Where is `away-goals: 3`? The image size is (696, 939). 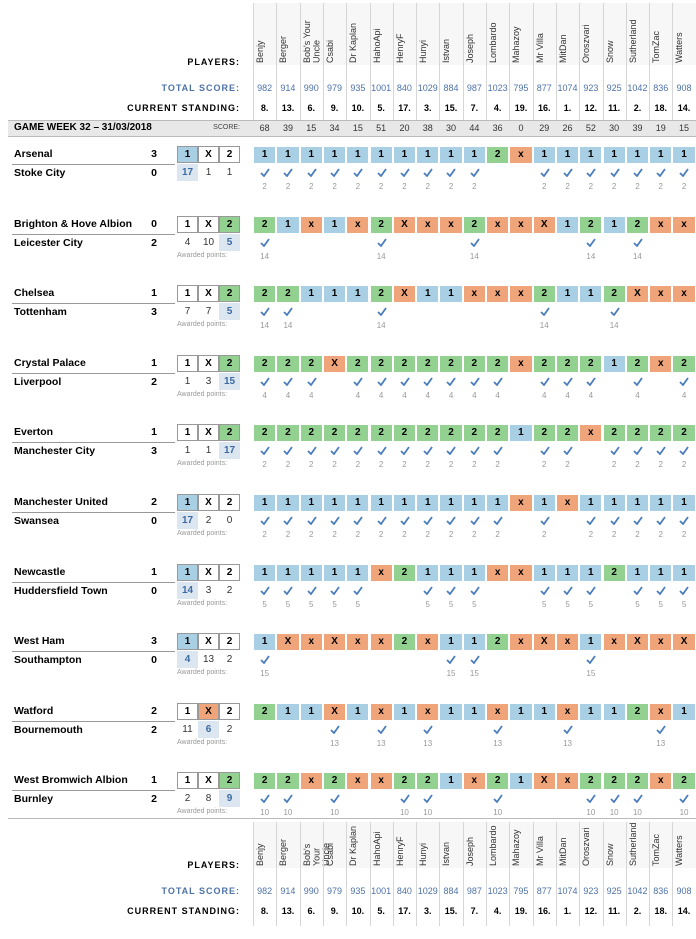
away-goals: 3 is located at coordinates (154, 312).